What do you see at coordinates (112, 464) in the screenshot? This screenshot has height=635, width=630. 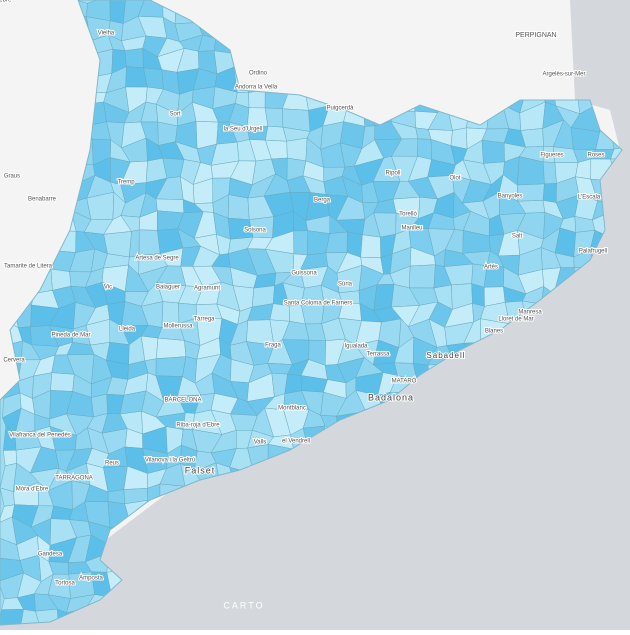 I see `place-label: Reus` at bounding box center [112, 464].